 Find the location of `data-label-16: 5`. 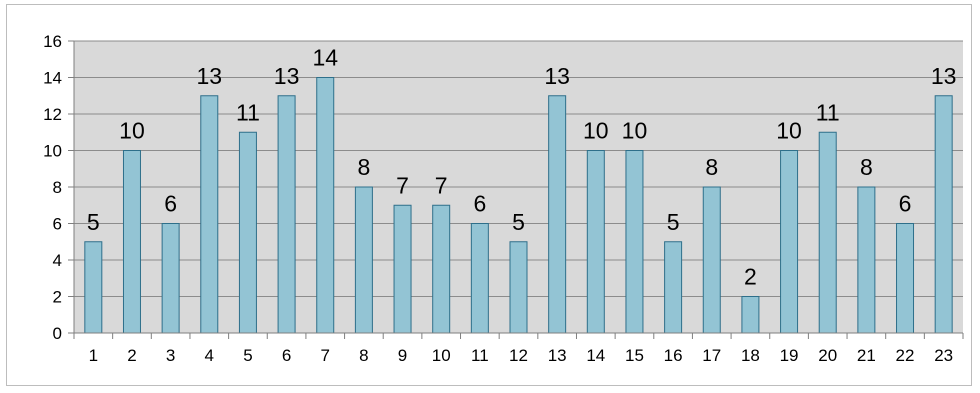

data-label-16: 5 is located at coordinates (673, 222).